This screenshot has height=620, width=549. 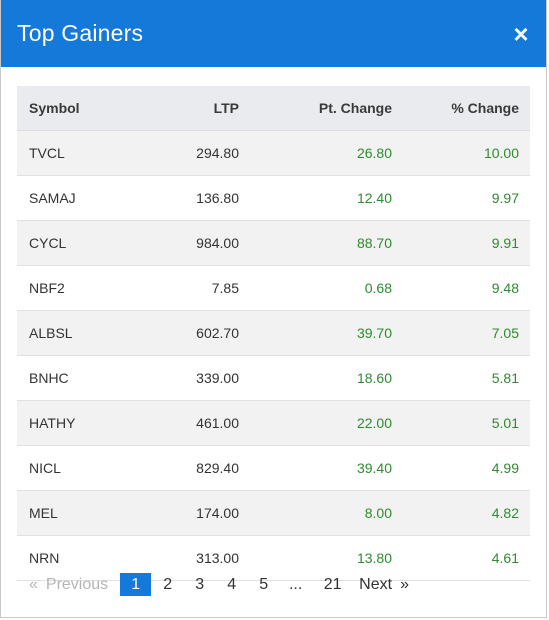 I want to click on cell-ltp: 461.00, so click(x=180, y=423).